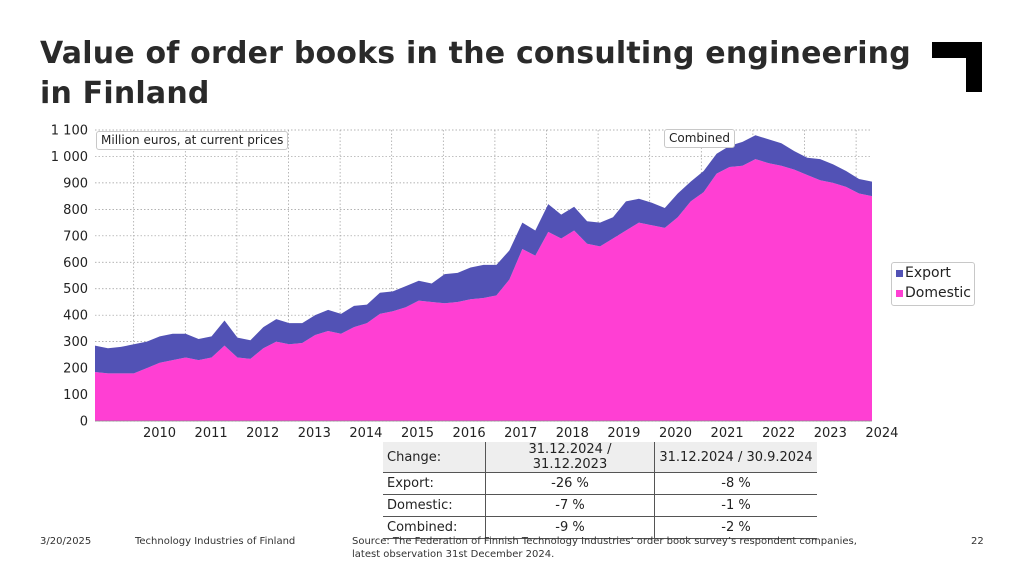 Image resolution: width=1024 pixels, height=576 pixels. I want to click on x-tick-label: 2017, so click(520, 433).